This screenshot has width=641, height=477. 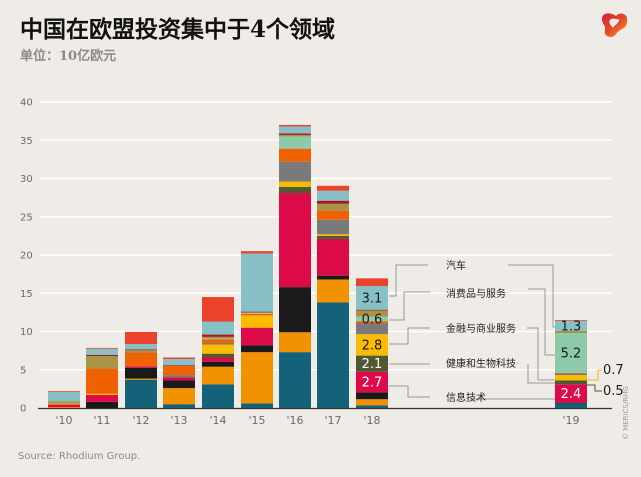 I want to click on data-label: 0.5, so click(x=613, y=391).